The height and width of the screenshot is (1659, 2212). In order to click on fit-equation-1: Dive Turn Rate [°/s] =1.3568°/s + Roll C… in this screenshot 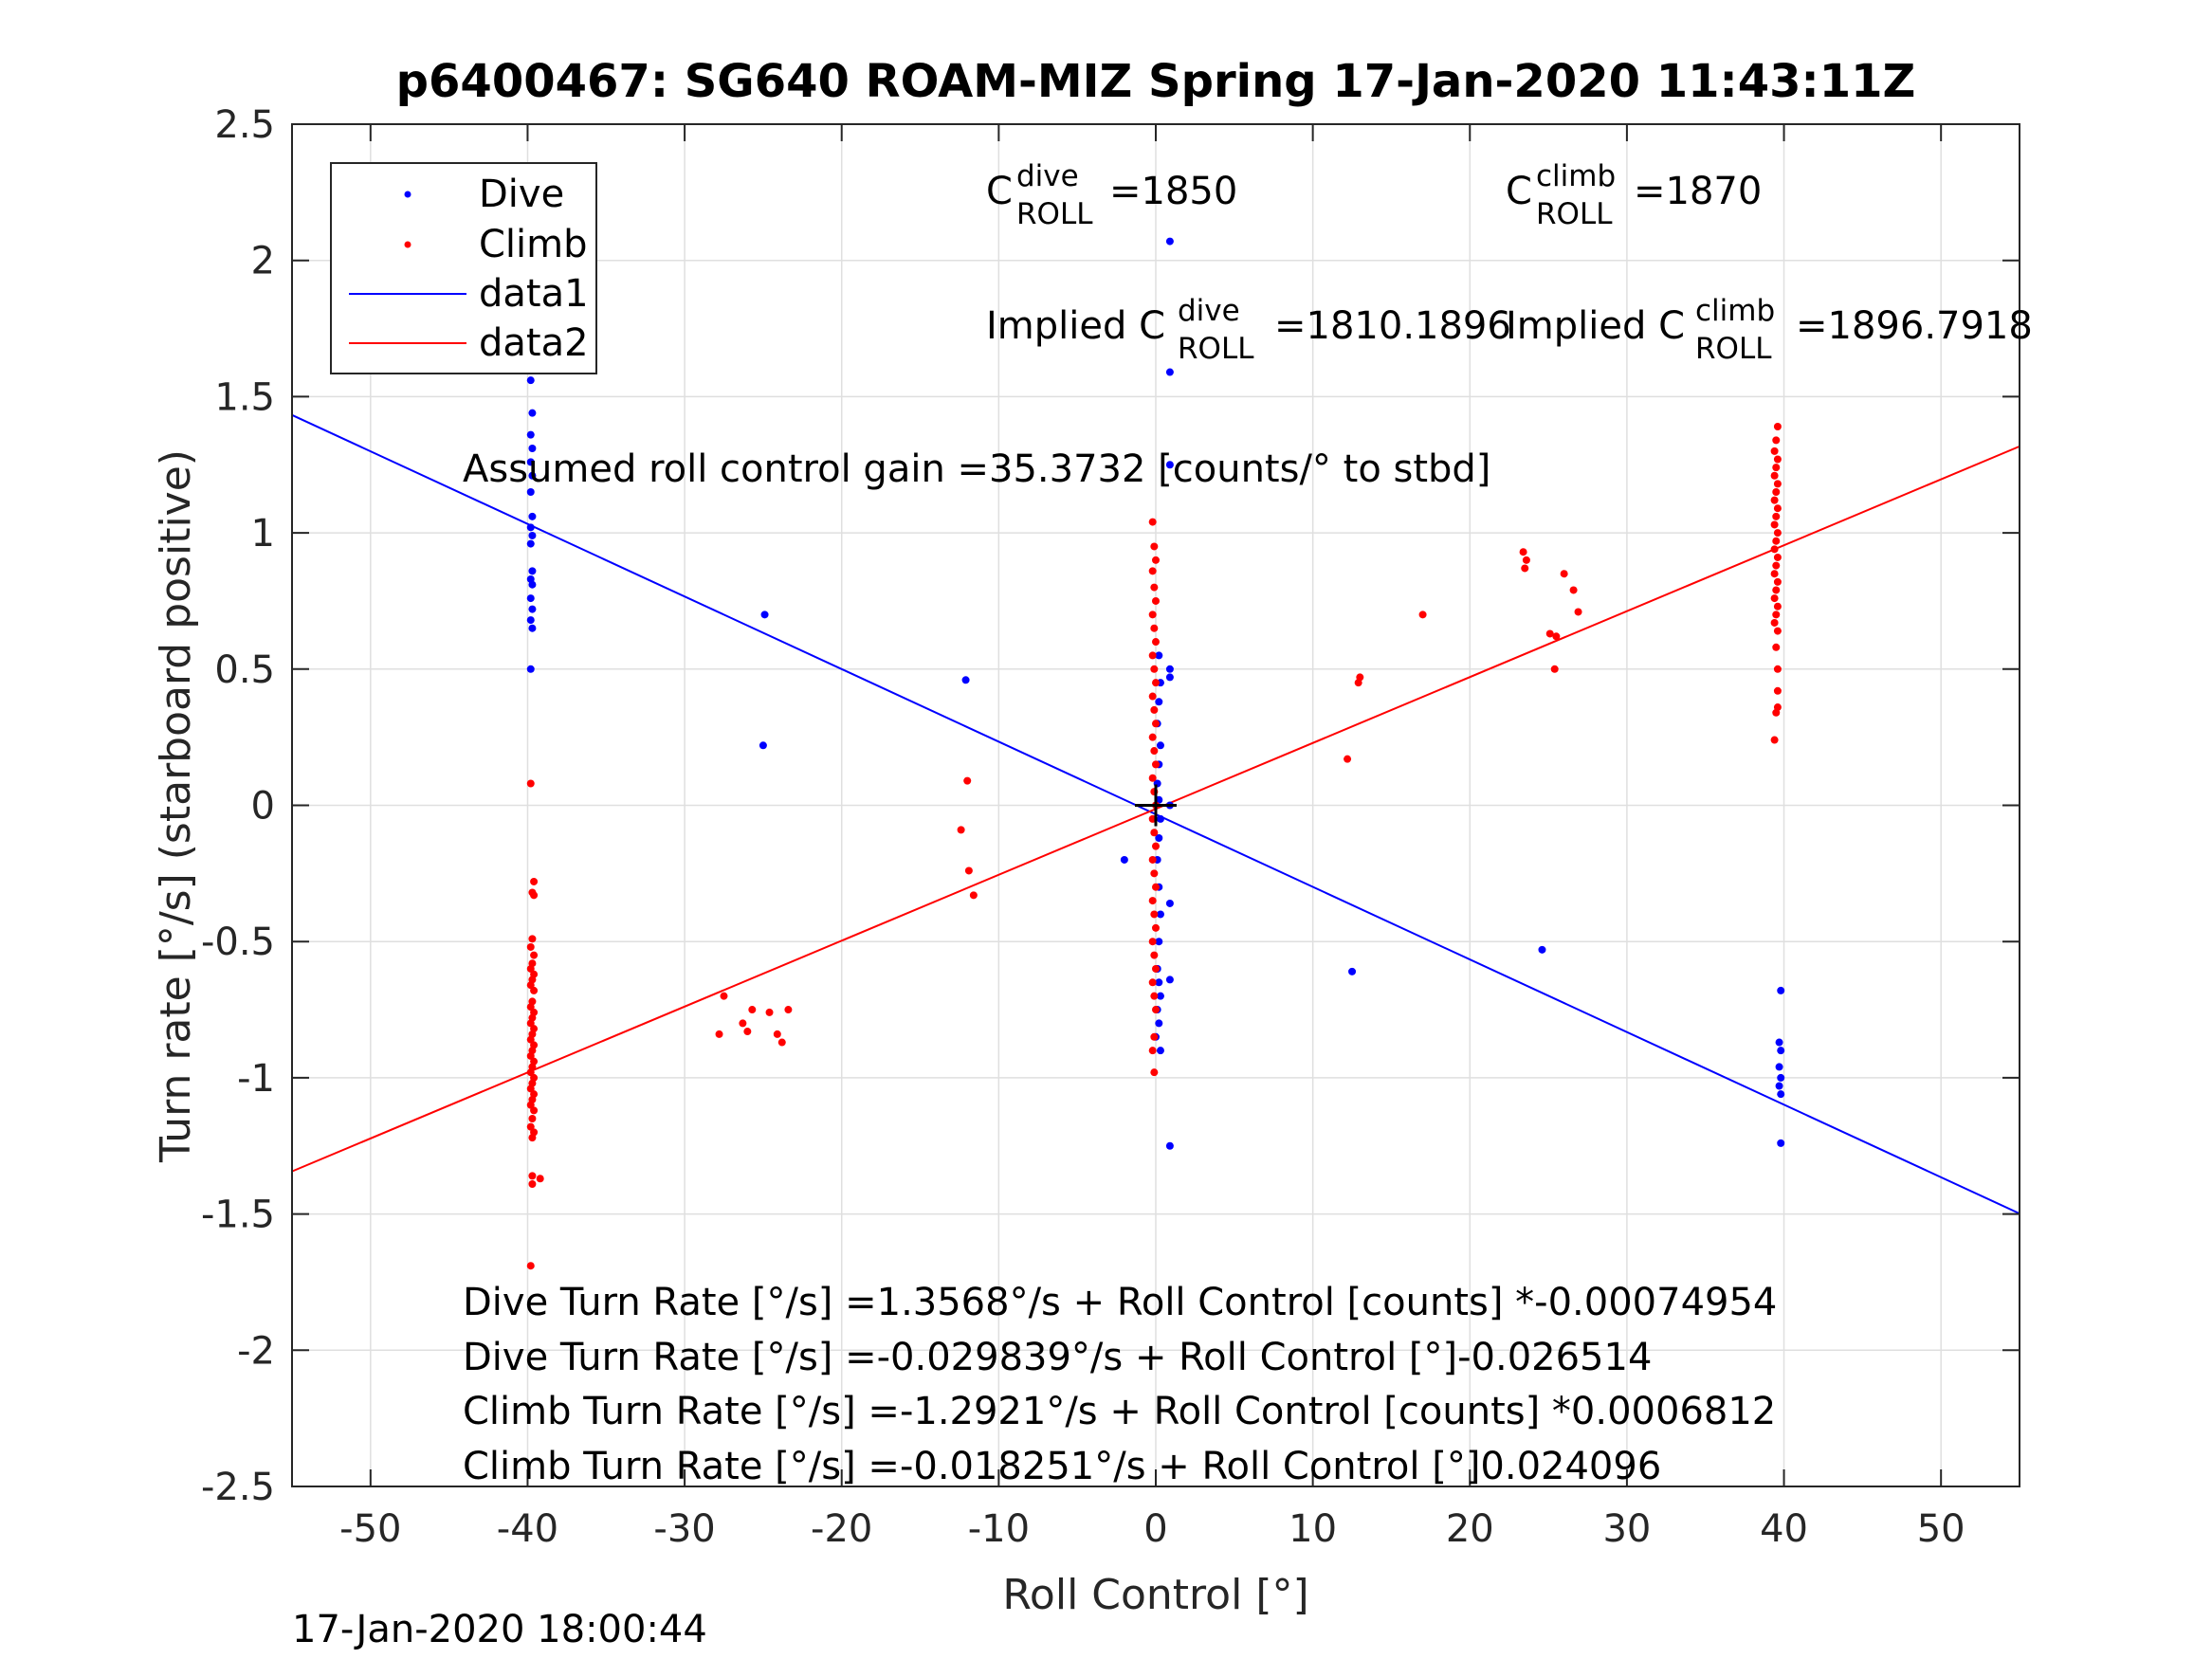, I will do `click(1120, 1302)`.